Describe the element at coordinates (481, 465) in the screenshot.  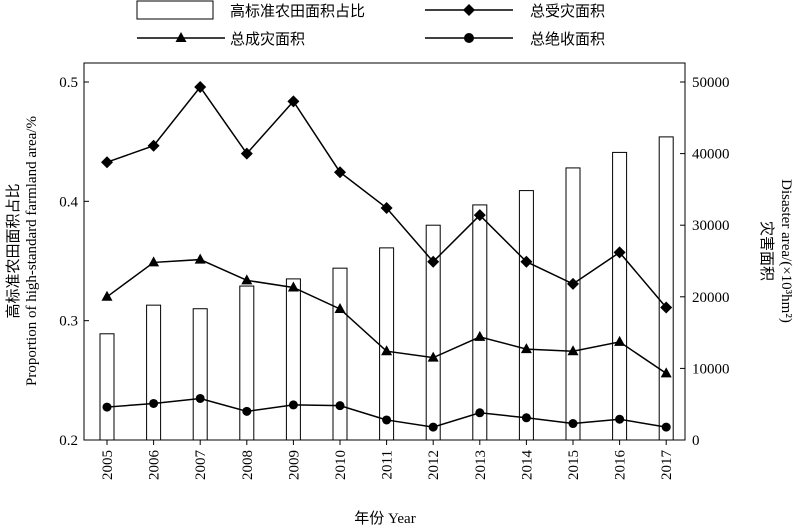
I see `x-tick-label-2013: 2013` at that location.